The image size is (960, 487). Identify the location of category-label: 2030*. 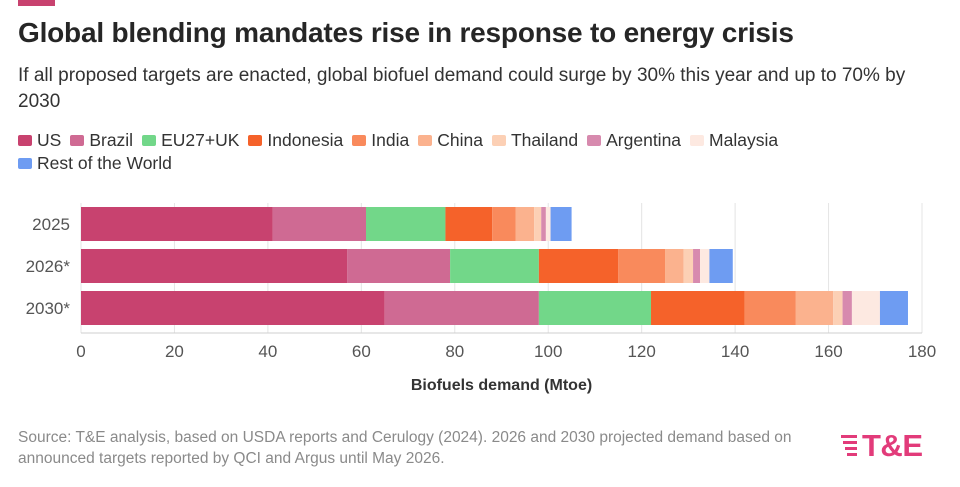
(48, 308).